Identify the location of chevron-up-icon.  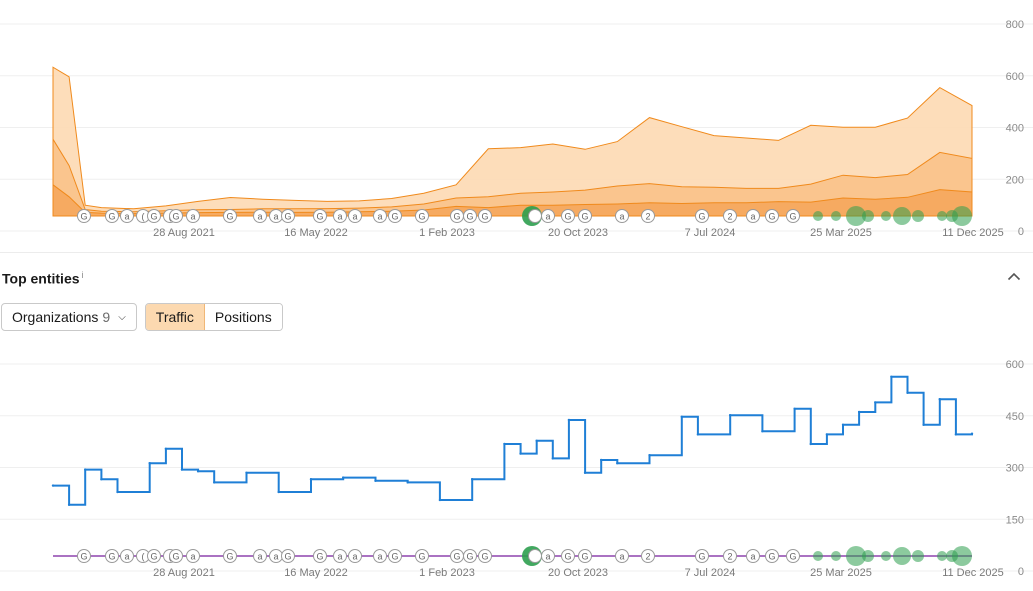
(1014, 276).